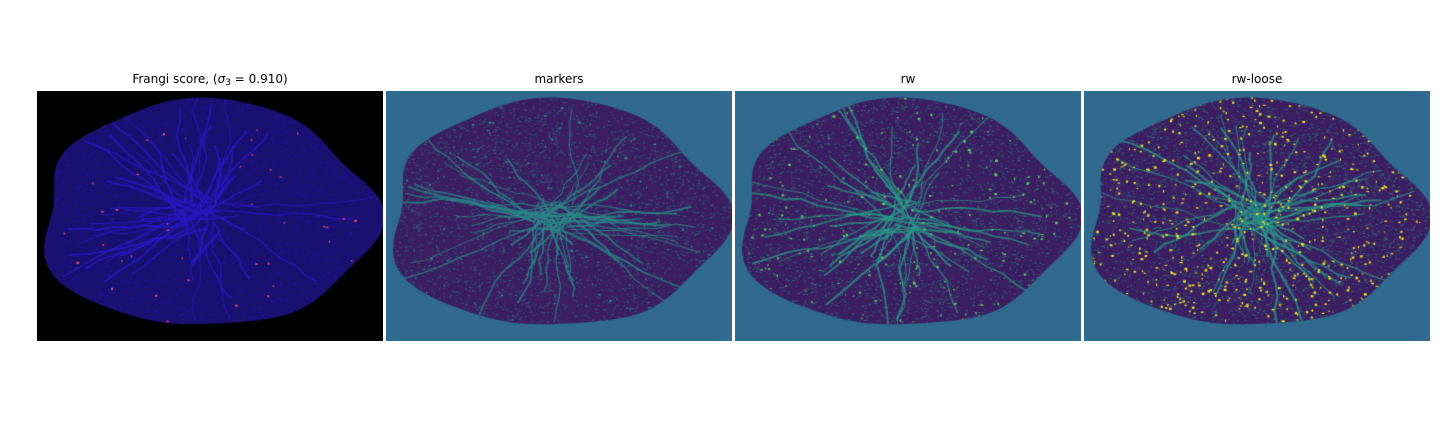 The image size is (1440, 432). What do you see at coordinates (210, 216) in the screenshot?
I see `frangi-score-image` at bounding box center [210, 216].